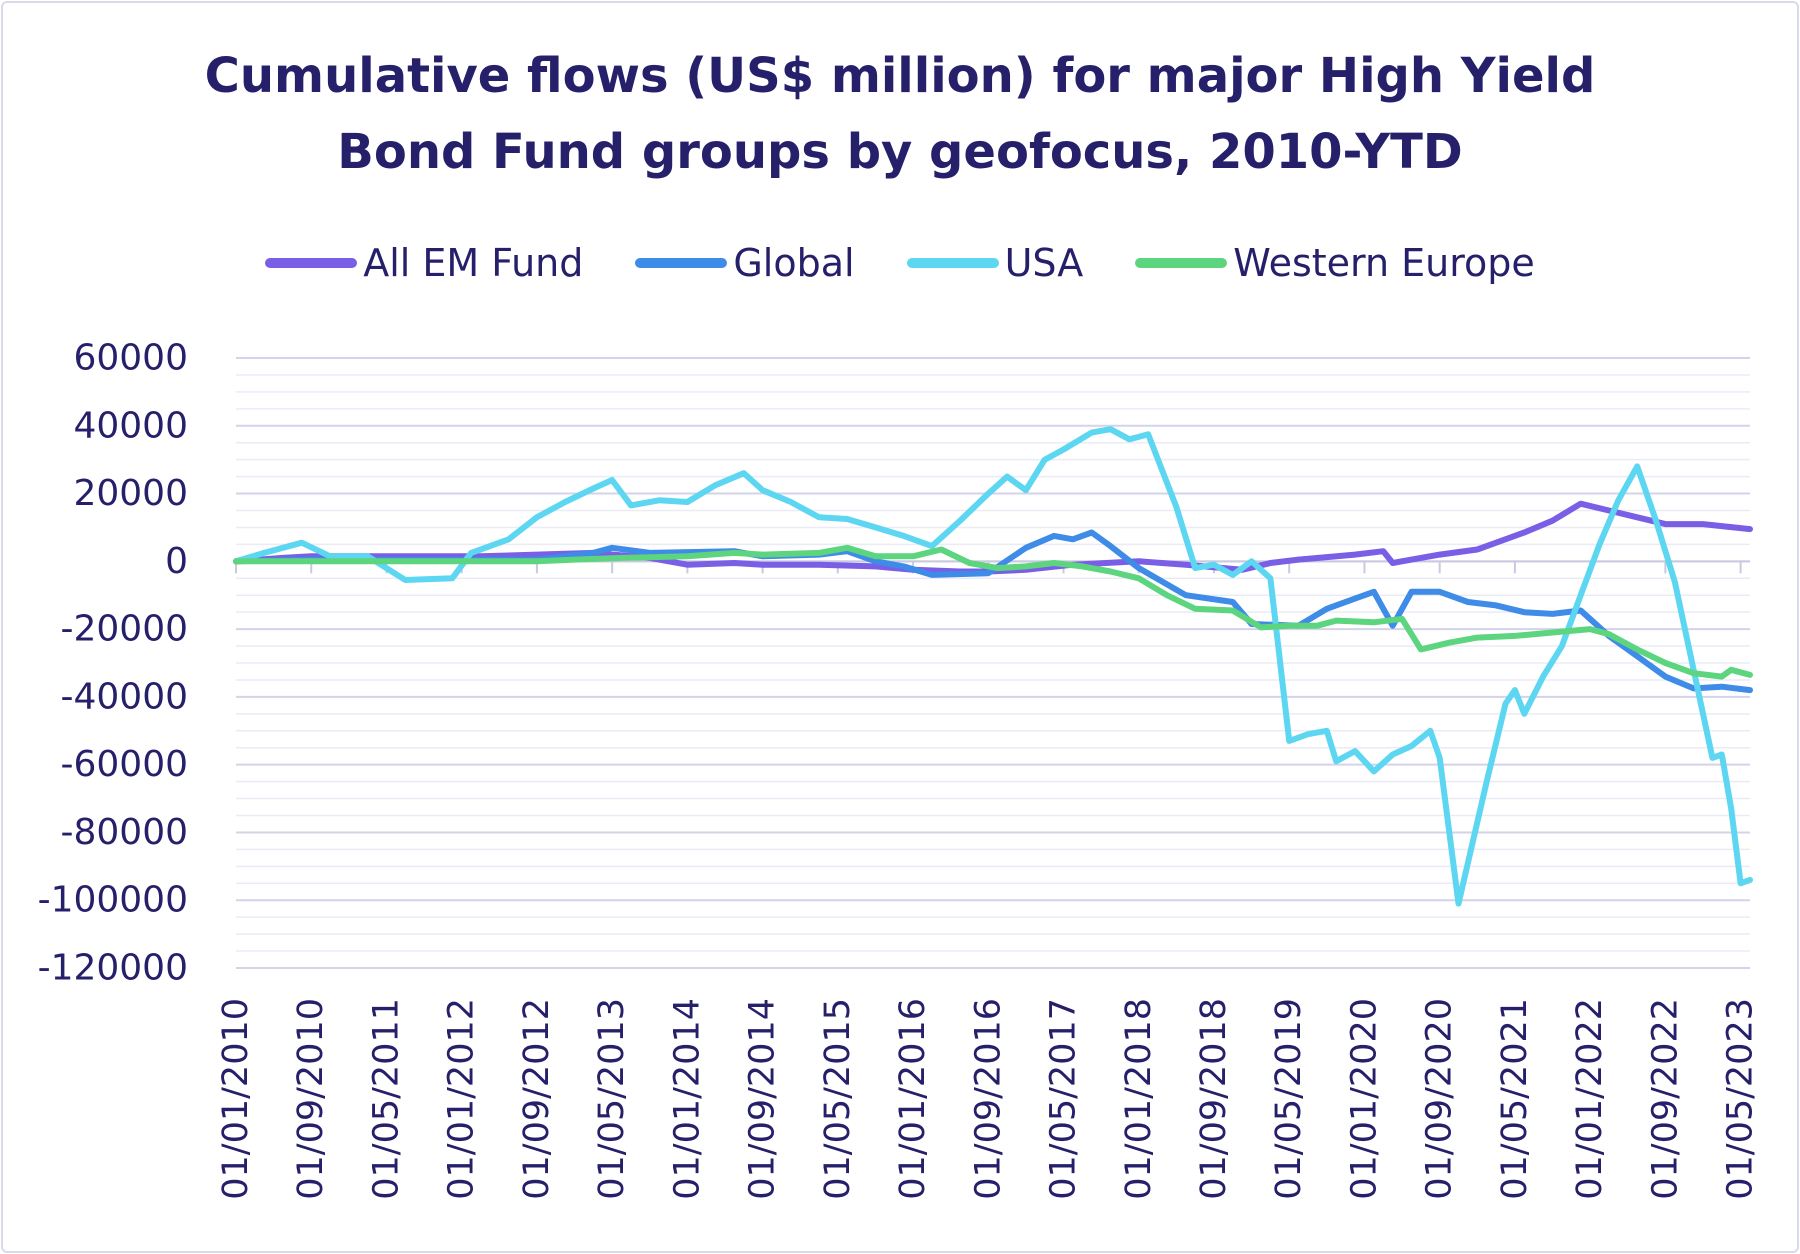 Image resolution: width=1800 pixels, height=1254 pixels. Describe the element at coordinates (900, 152) in the screenshot. I see `chart-title-line-2: Bond Fund groups by geofocus, 2010-YTD` at that location.